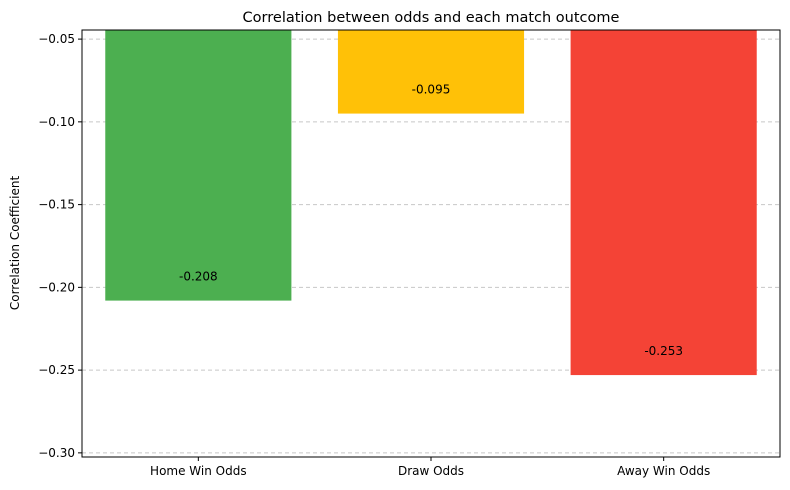  Describe the element at coordinates (663, 351) in the screenshot. I see `bar-value-label: -0.253` at that location.